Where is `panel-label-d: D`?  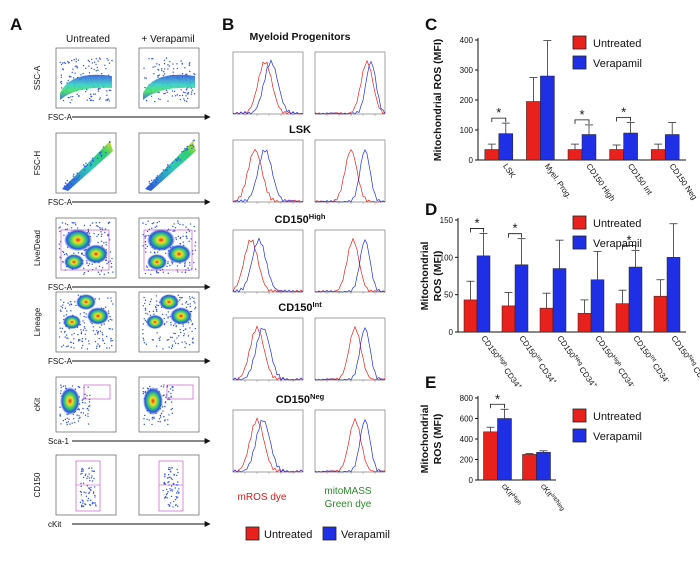
panel-label-d: D is located at coordinates (431, 209).